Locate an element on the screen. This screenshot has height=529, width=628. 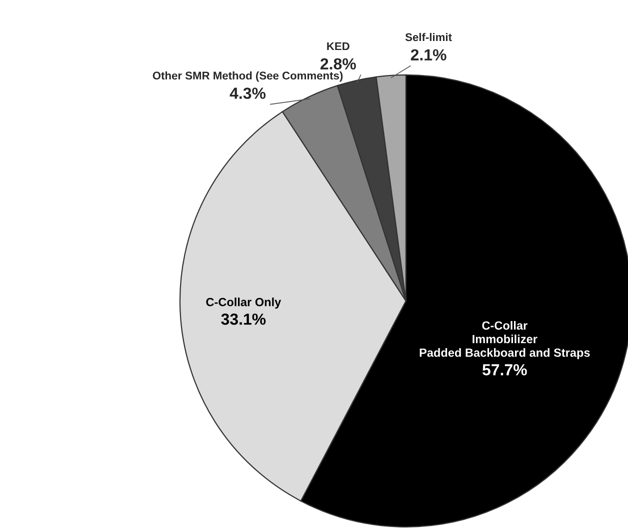
data-label: 2.8% is located at coordinates (338, 64).